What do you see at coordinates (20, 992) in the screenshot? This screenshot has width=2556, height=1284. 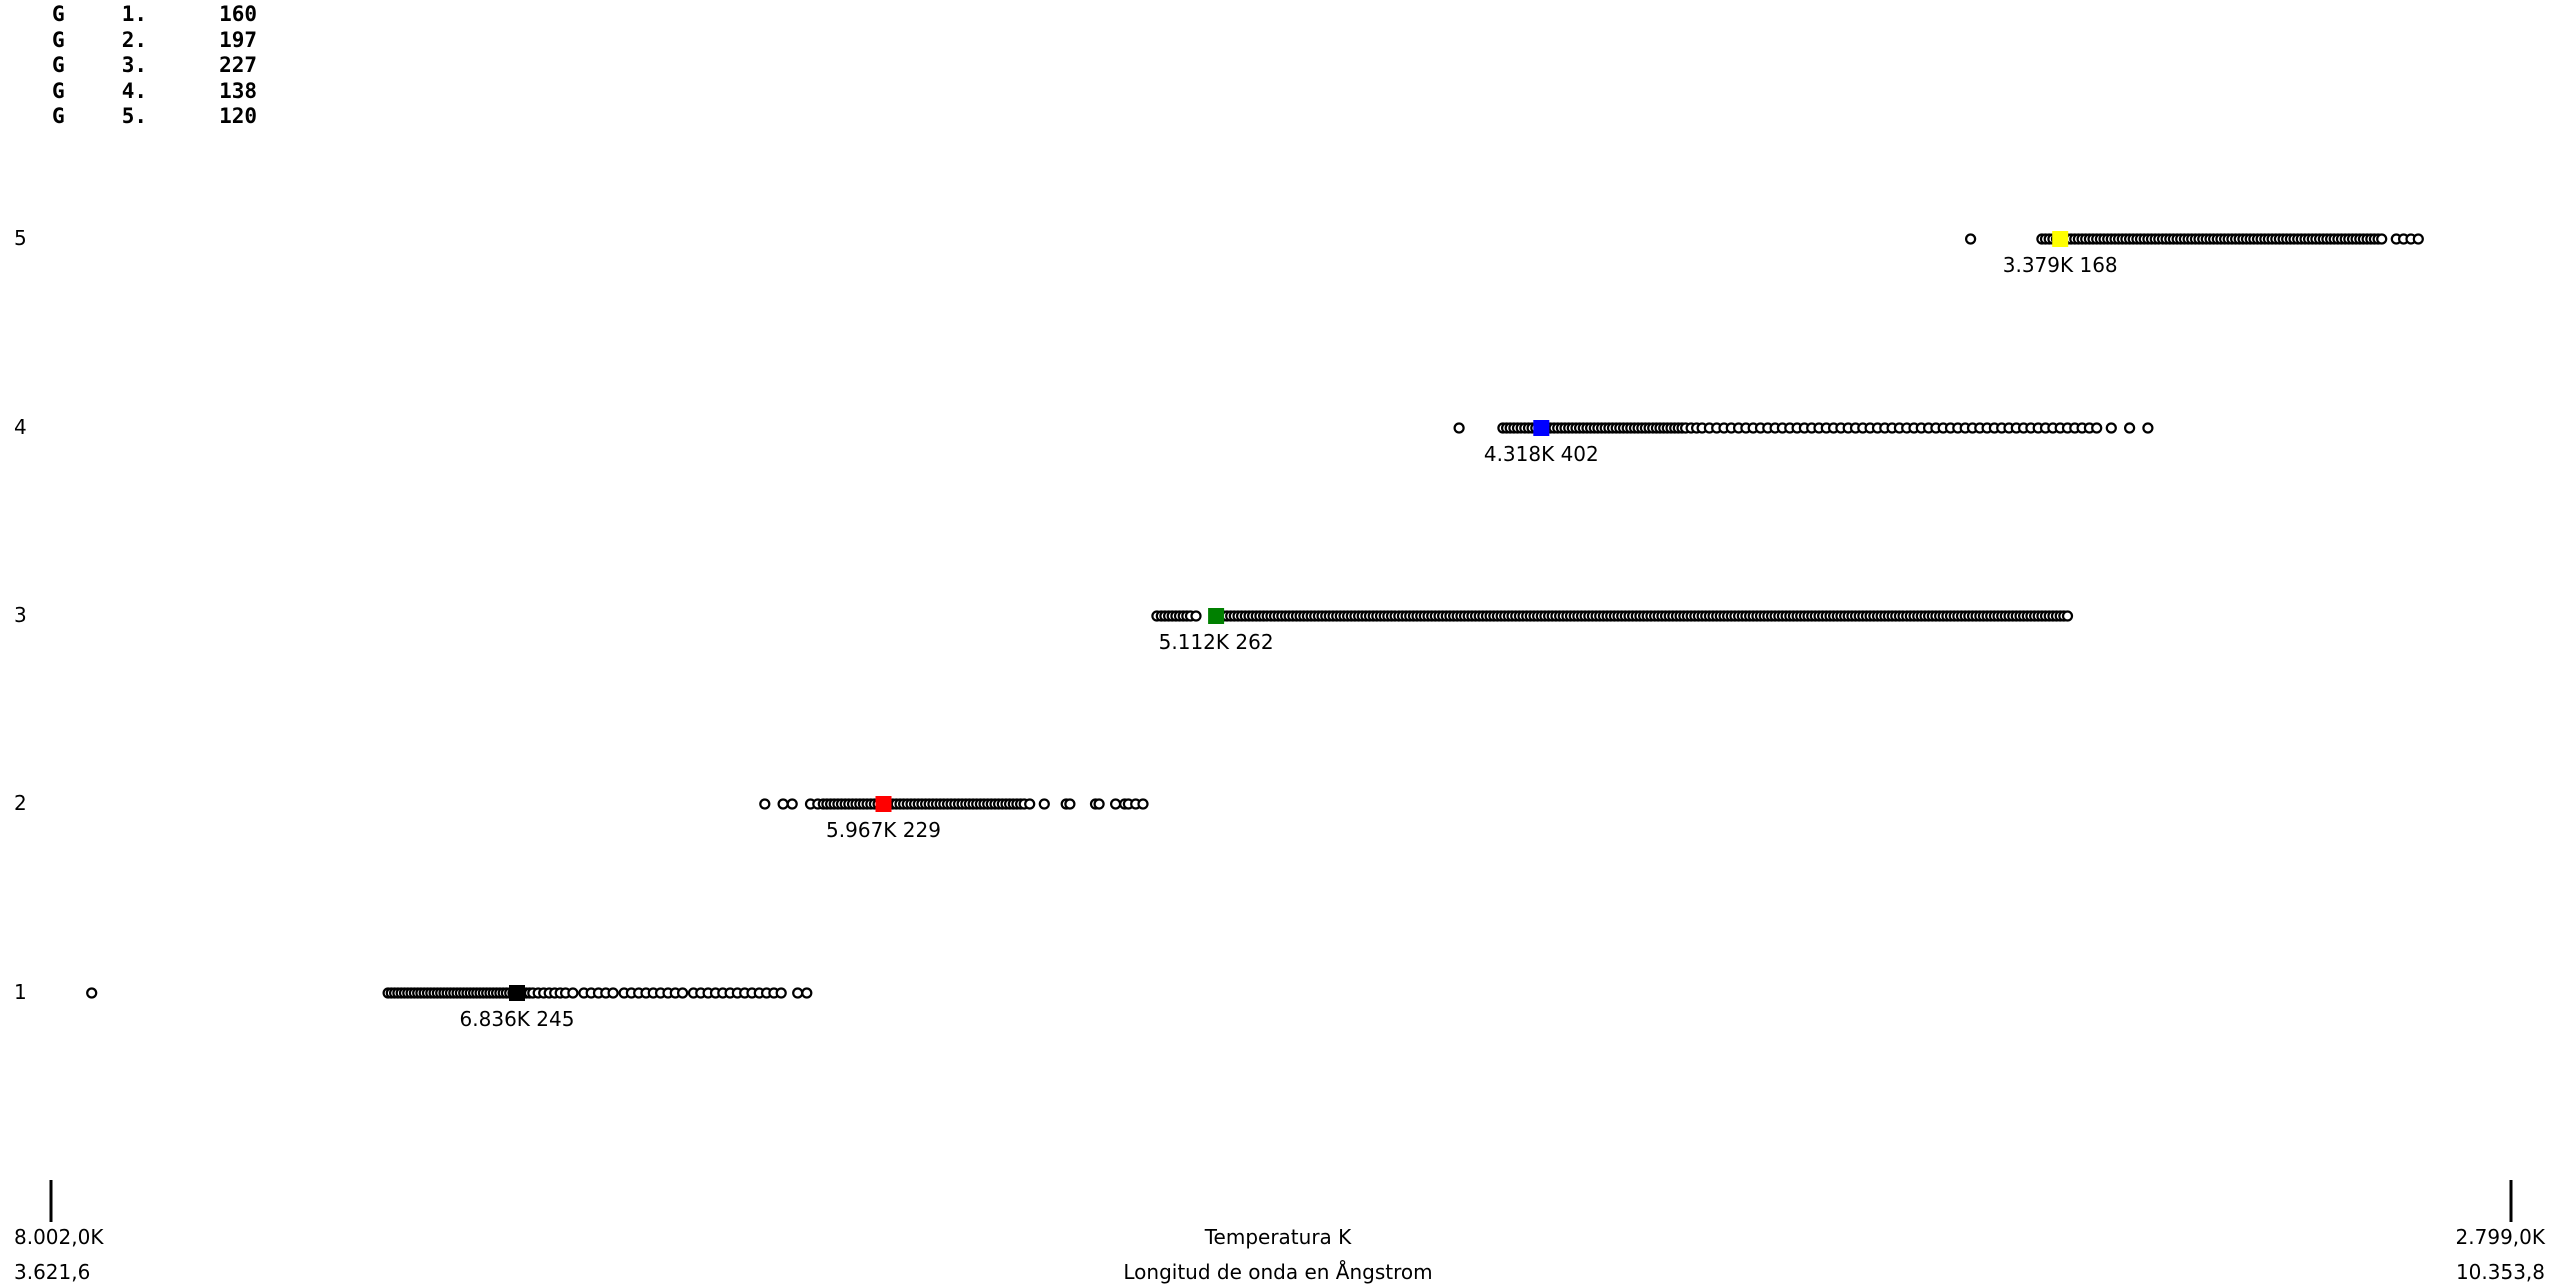 I see `y-tick-label-1: 1` at bounding box center [20, 992].